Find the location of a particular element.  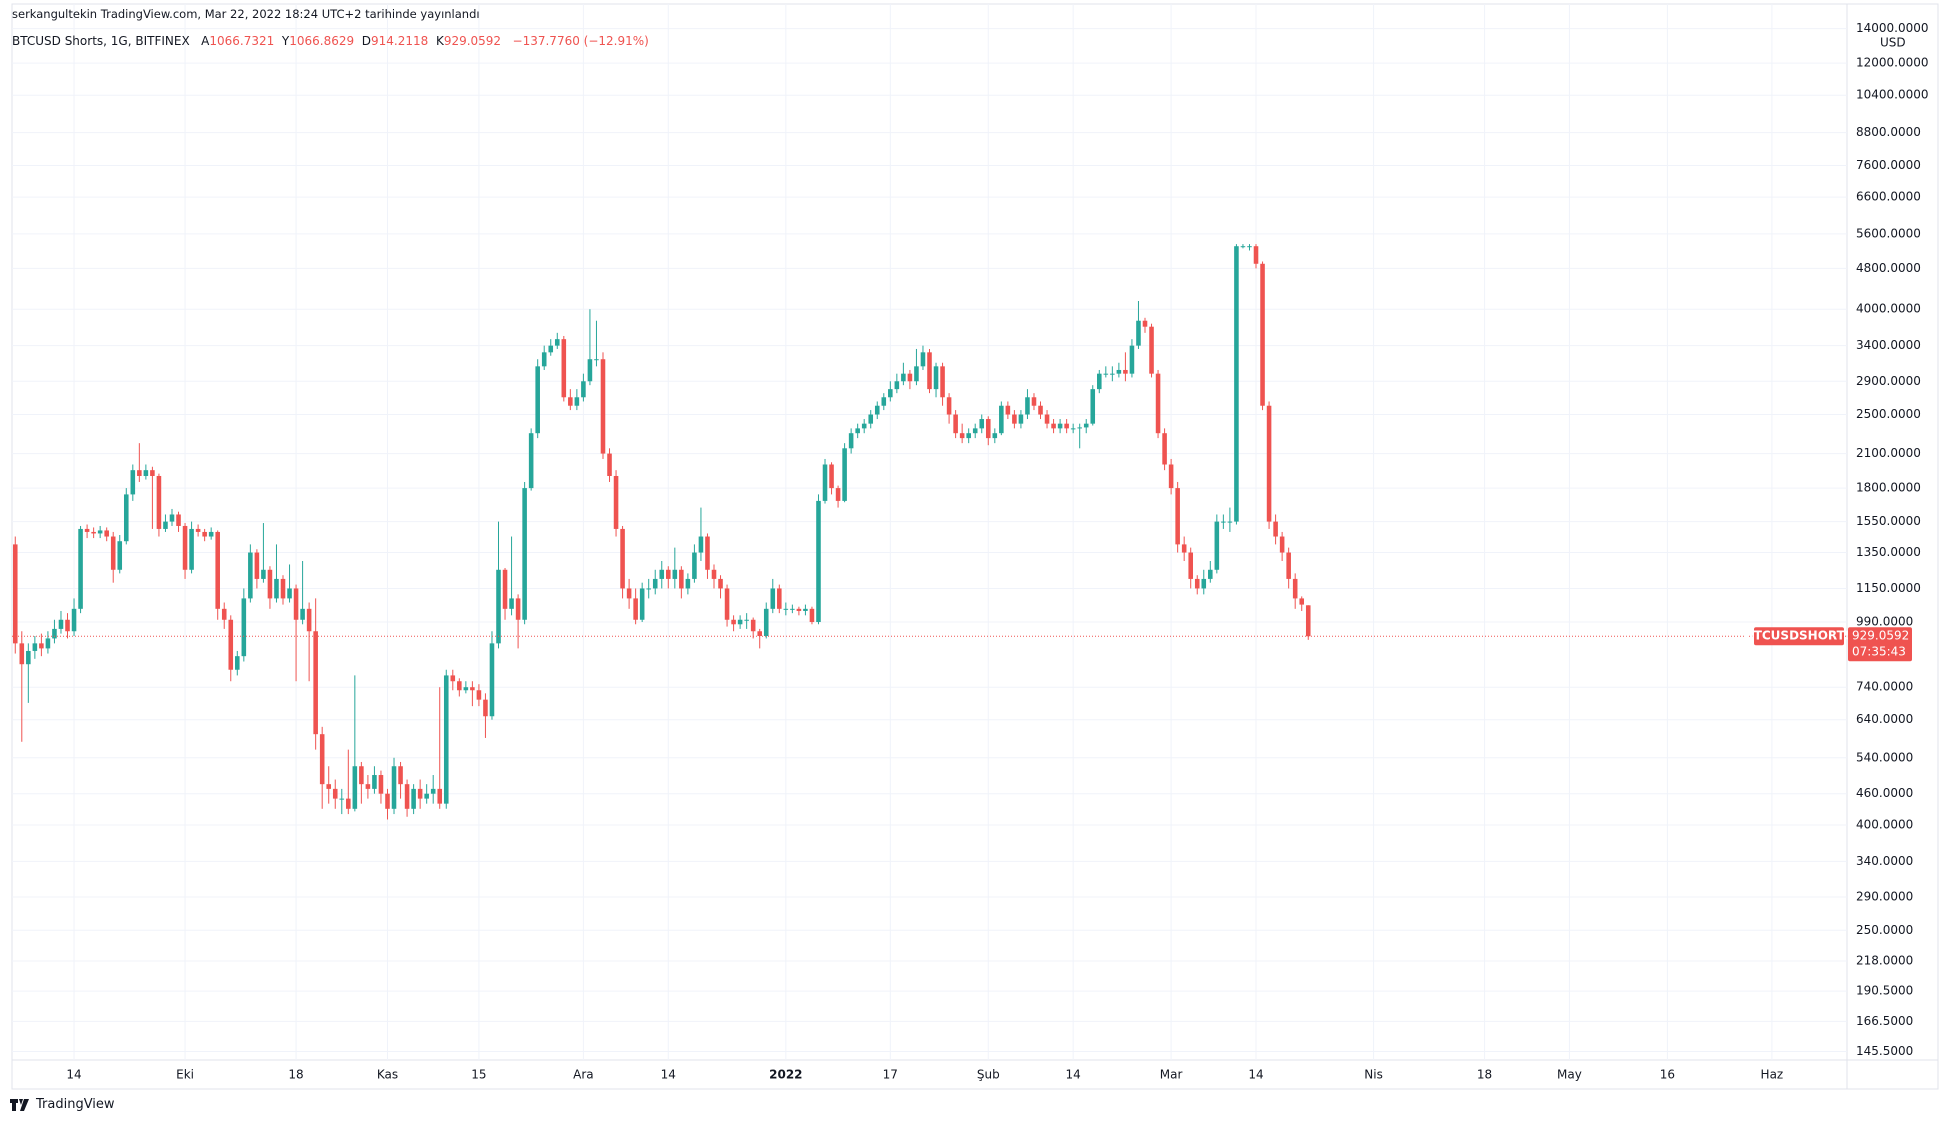

x-tick-label: Ara is located at coordinates (583, 1075).